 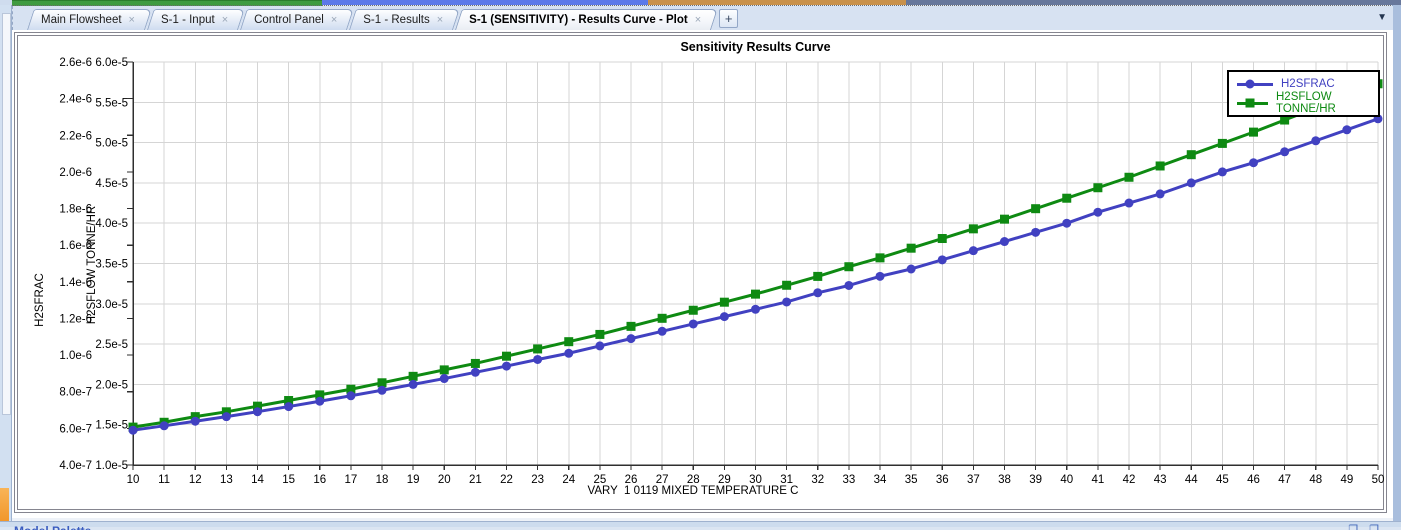 I want to click on statusbar-icons: ❐ ❐, so click(x=1365, y=527).